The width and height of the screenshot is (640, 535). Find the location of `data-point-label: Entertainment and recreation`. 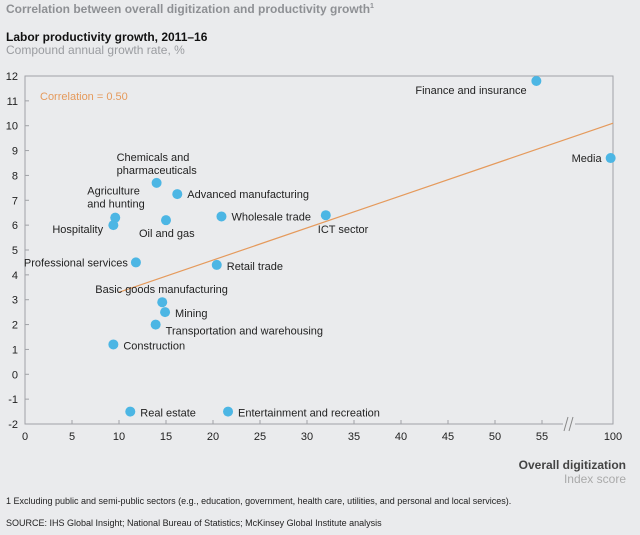

data-point-label: Entertainment and recreation is located at coordinates (309, 414).